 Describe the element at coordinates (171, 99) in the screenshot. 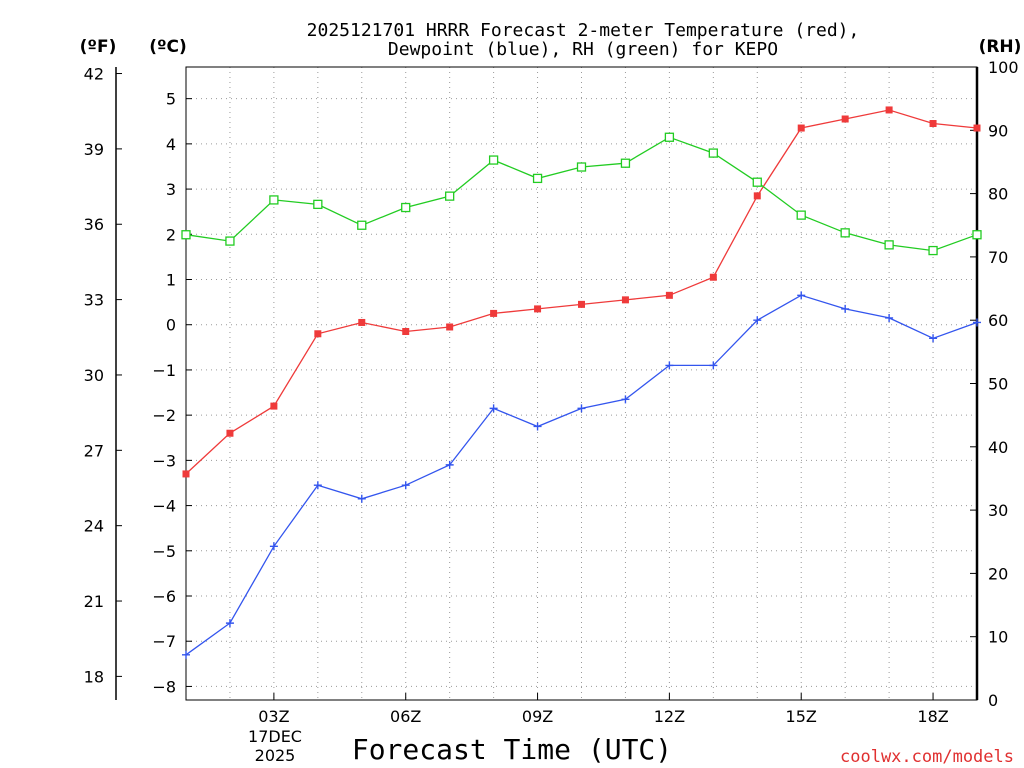

I see `c-tick-label: 5` at that location.